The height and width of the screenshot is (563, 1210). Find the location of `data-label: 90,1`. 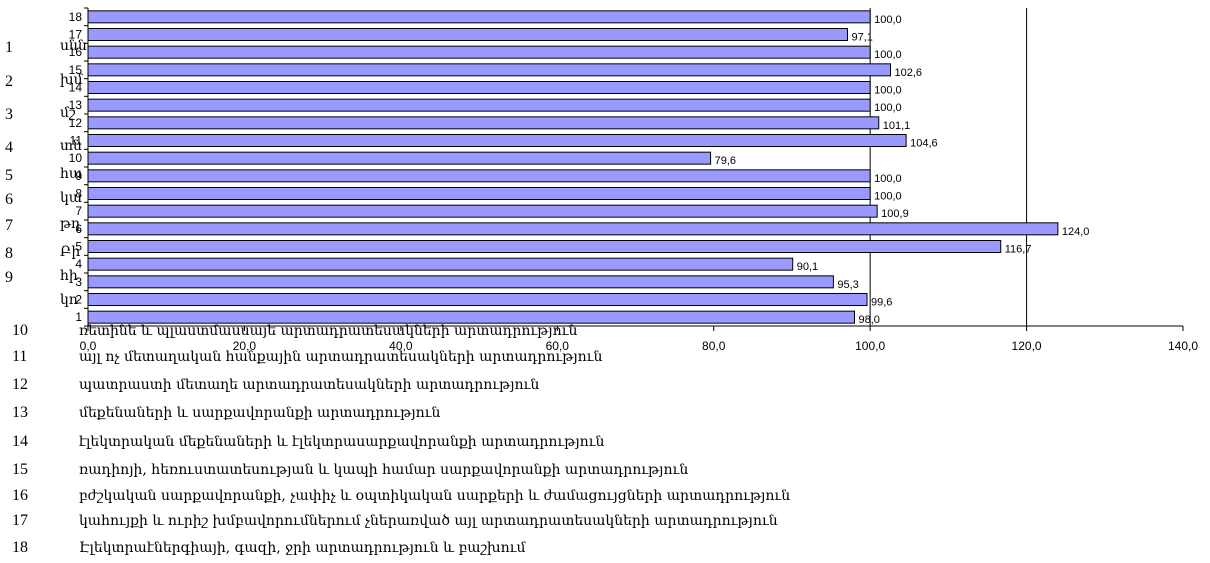

data-label: 90,1 is located at coordinates (807, 267).